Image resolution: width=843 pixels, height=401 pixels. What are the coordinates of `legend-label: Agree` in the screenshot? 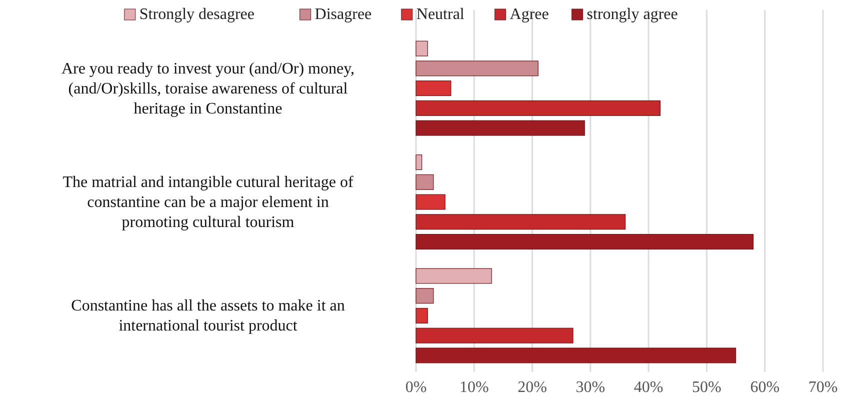 It's located at (529, 14).